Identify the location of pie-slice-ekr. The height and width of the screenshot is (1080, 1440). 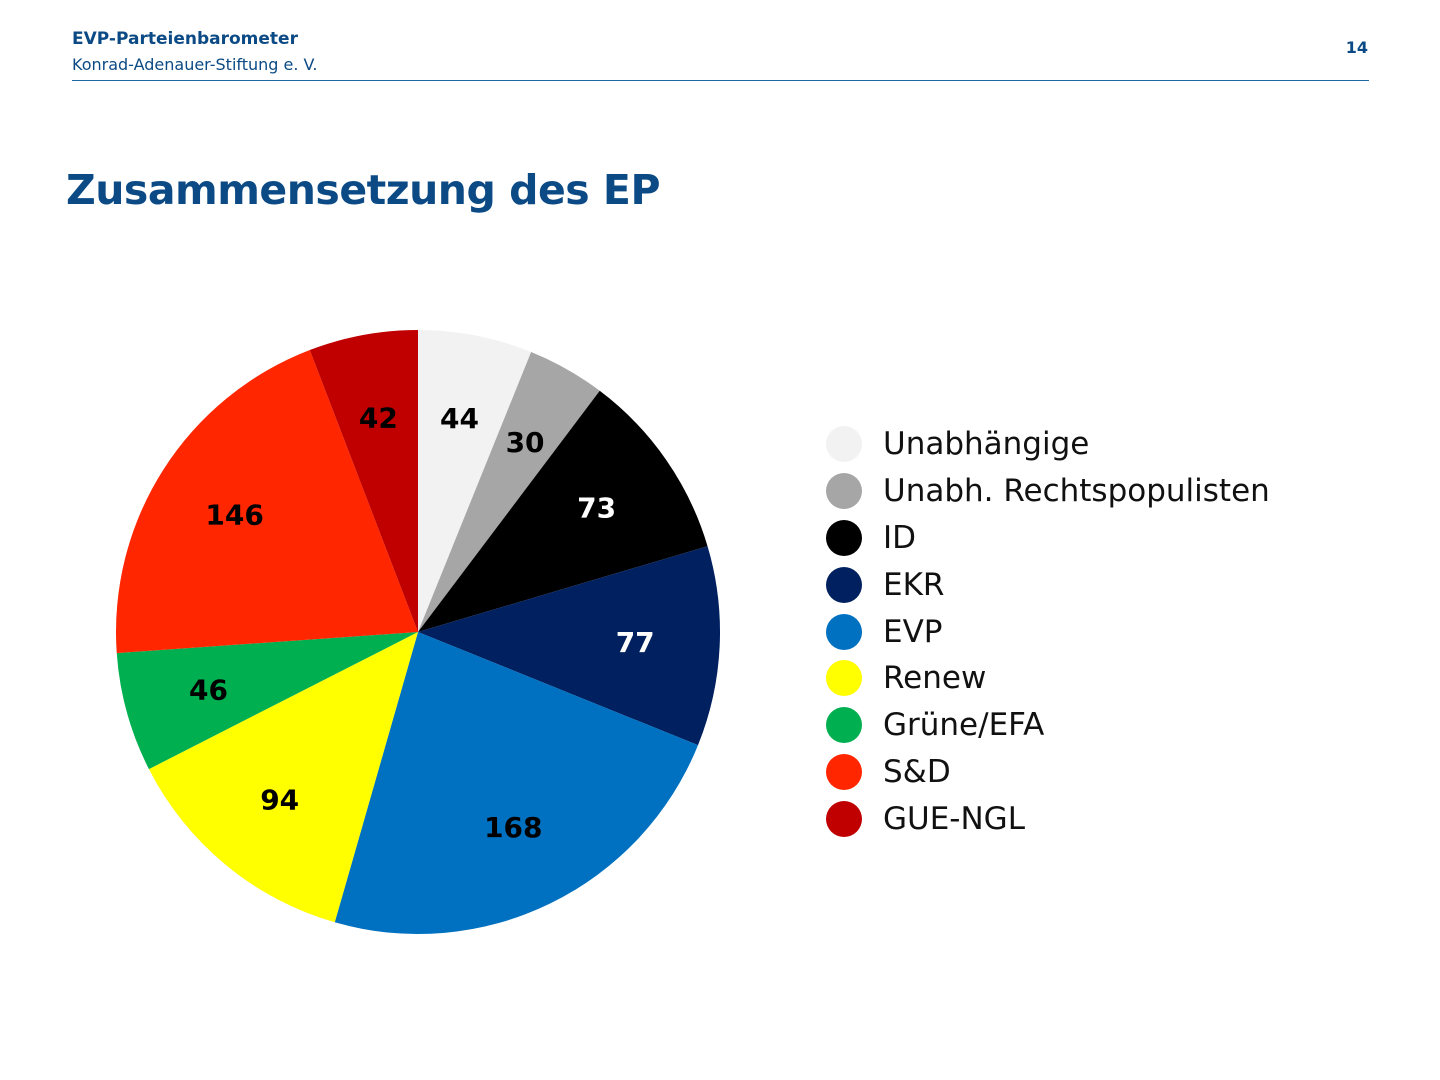
(569, 646).